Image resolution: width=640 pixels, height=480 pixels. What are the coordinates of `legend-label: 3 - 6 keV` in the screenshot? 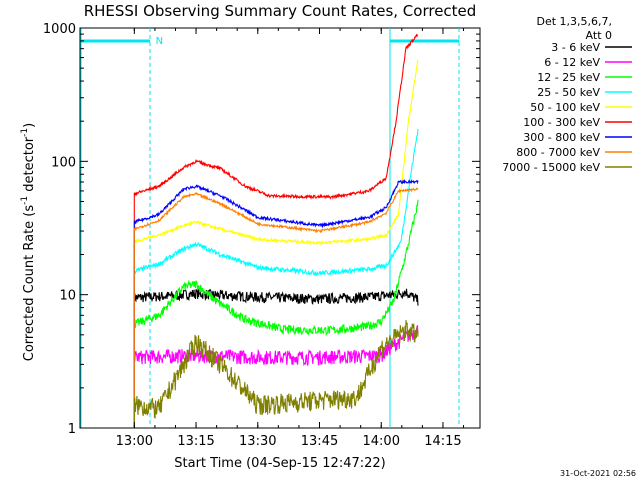 It's located at (575, 47).